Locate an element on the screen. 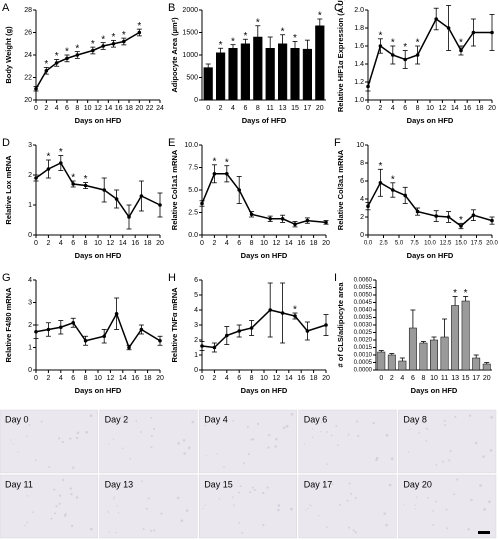 The image size is (498, 540). y-tick-label: 10 is located at coordinates (360, 145).